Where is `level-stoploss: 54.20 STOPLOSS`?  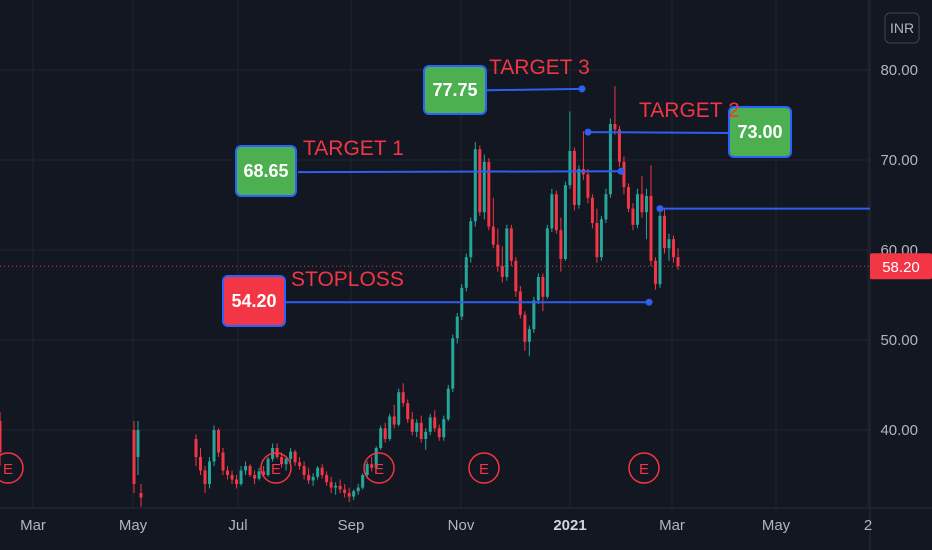 level-stoploss: 54.20 STOPLOSS is located at coordinates (437, 297).